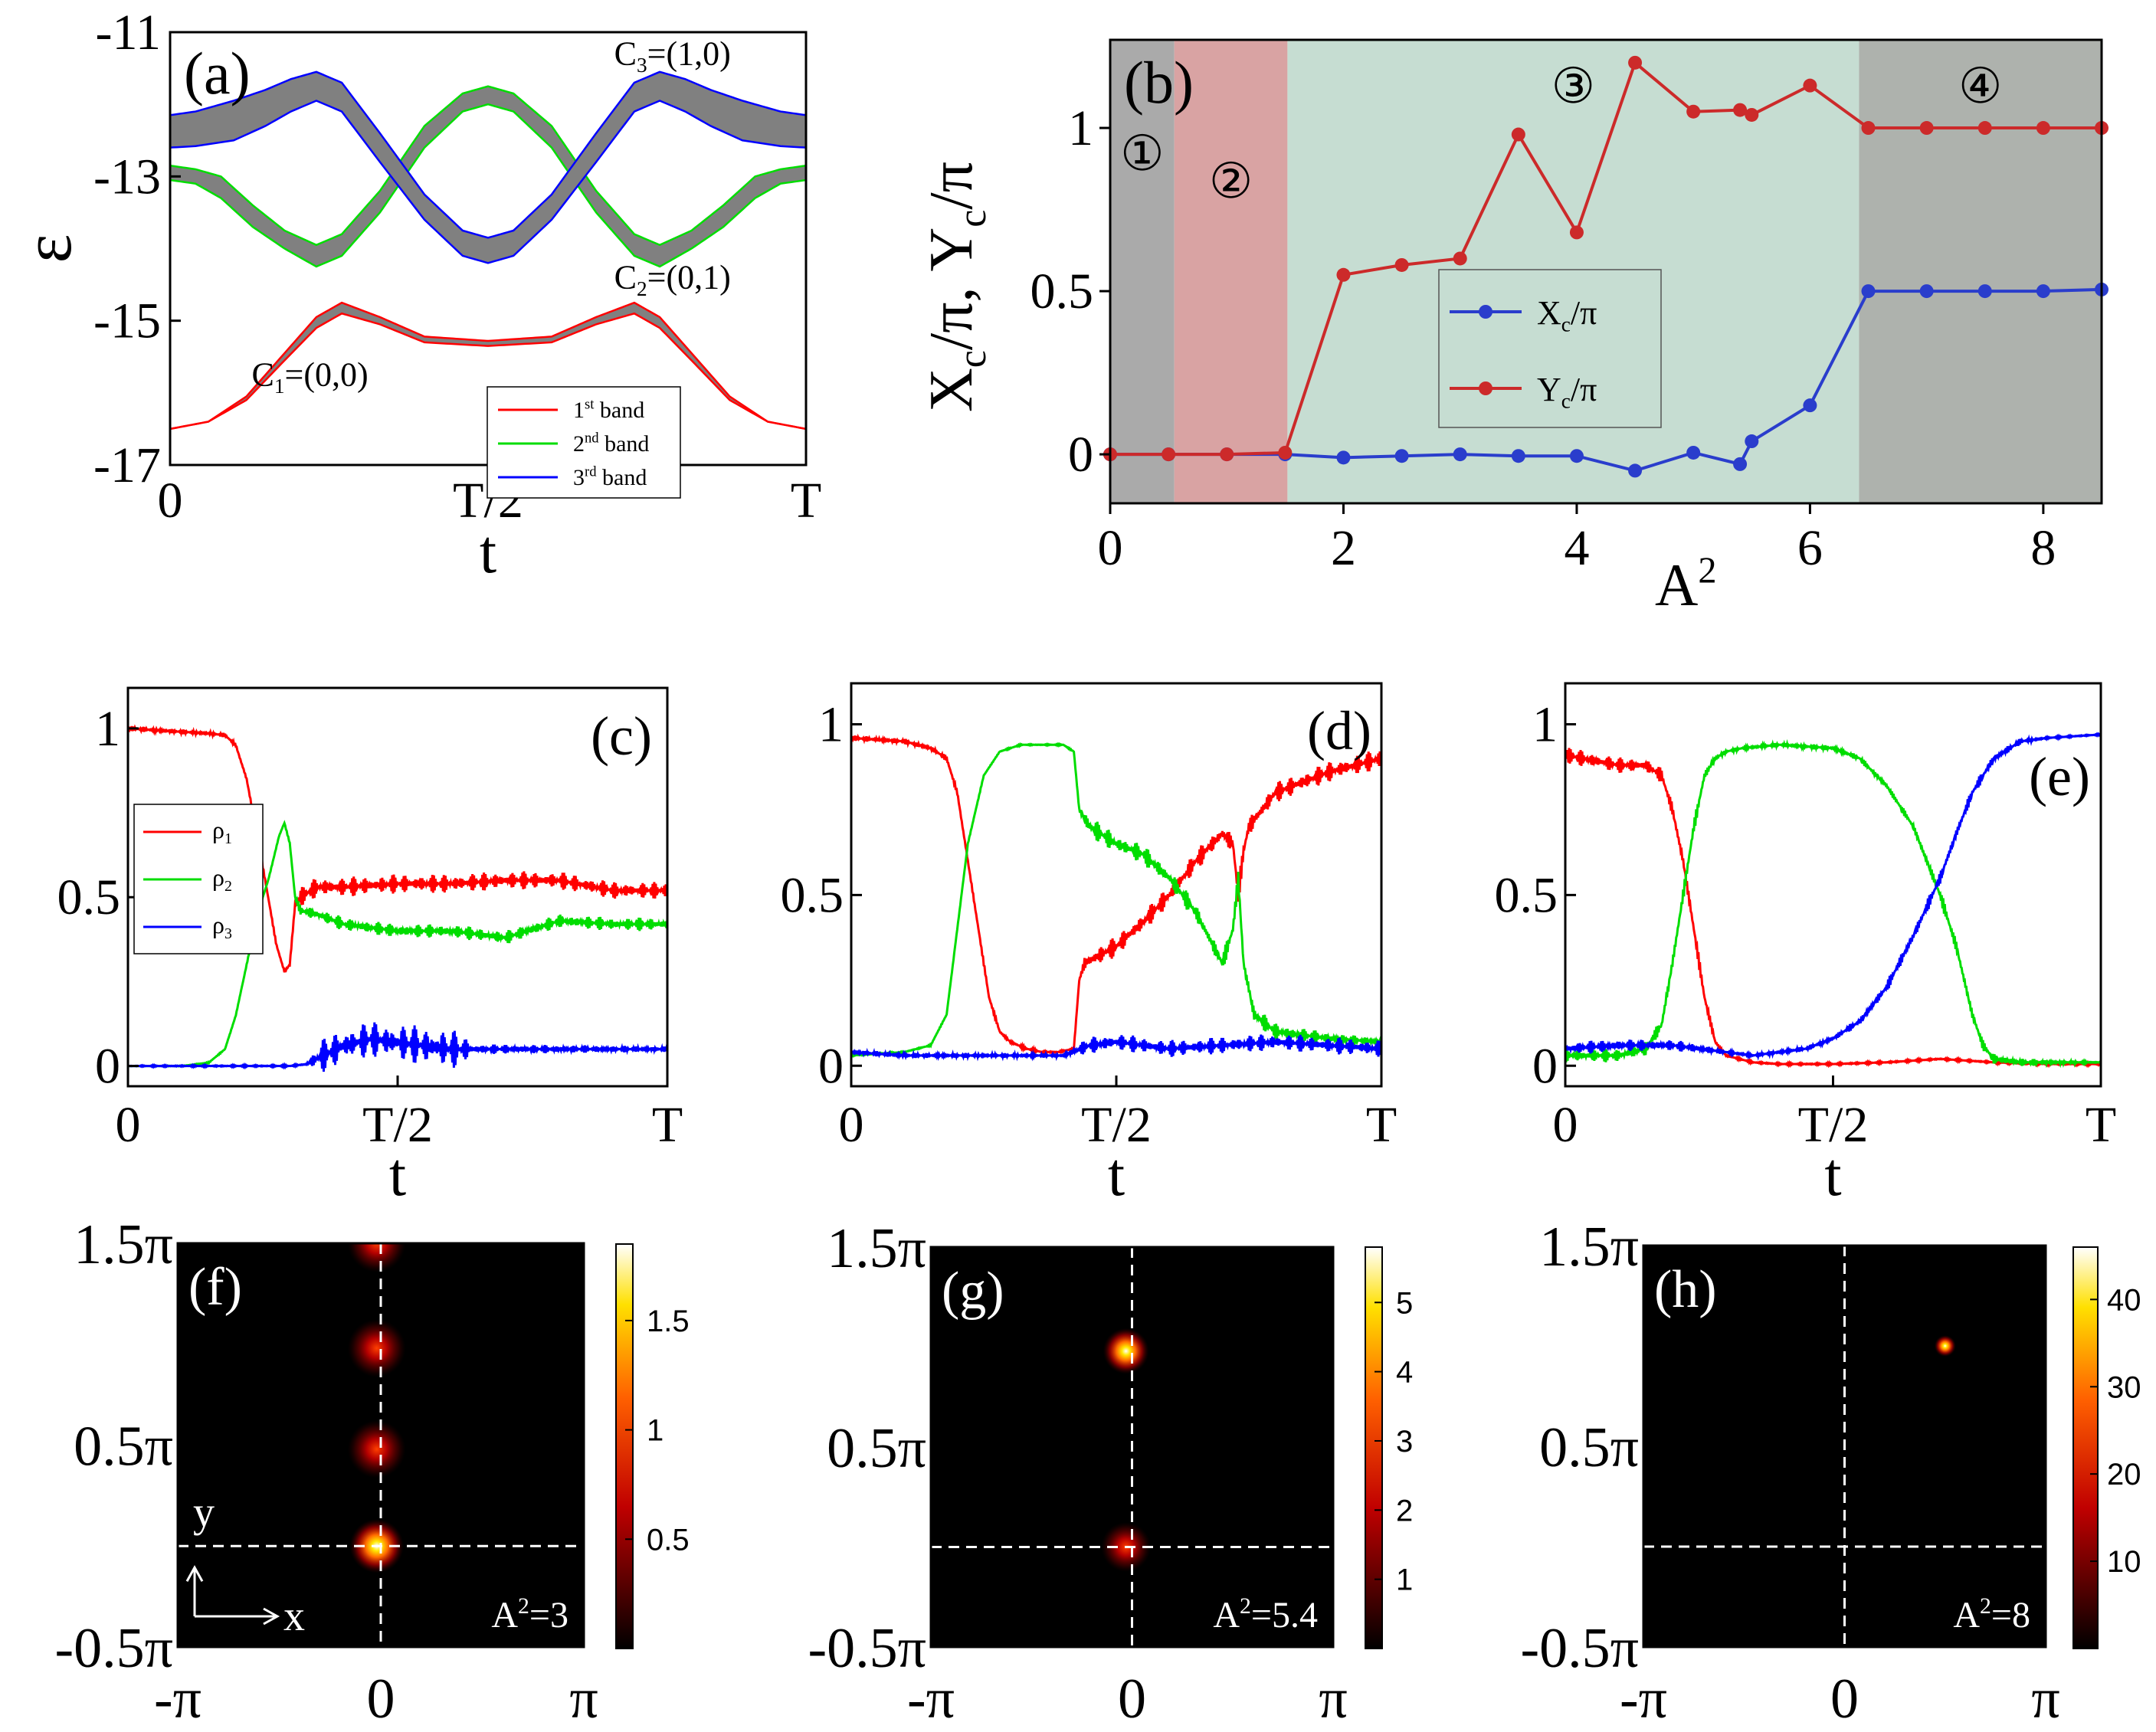  Describe the element at coordinates (218, 830) in the screenshot. I see `c-legend-label-1-part: ρ` at that location.